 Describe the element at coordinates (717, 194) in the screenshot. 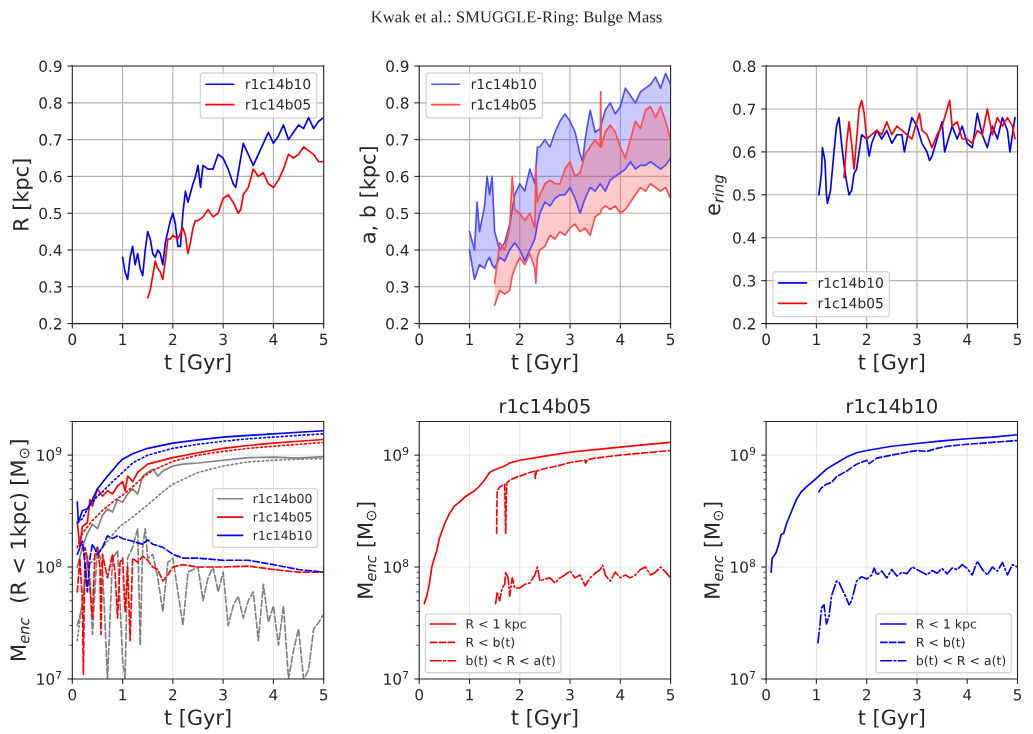

I see `y-axis-title: e$_{ring}$` at that location.